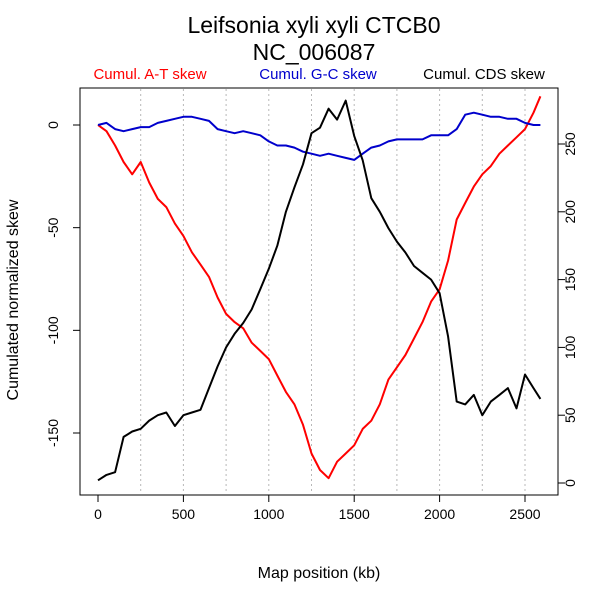 The image size is (600, 600). Describe the element at coordinates (62, 284) in the screenshot. I see `y-axis-left: 0 -50 -100 -150` at that location.